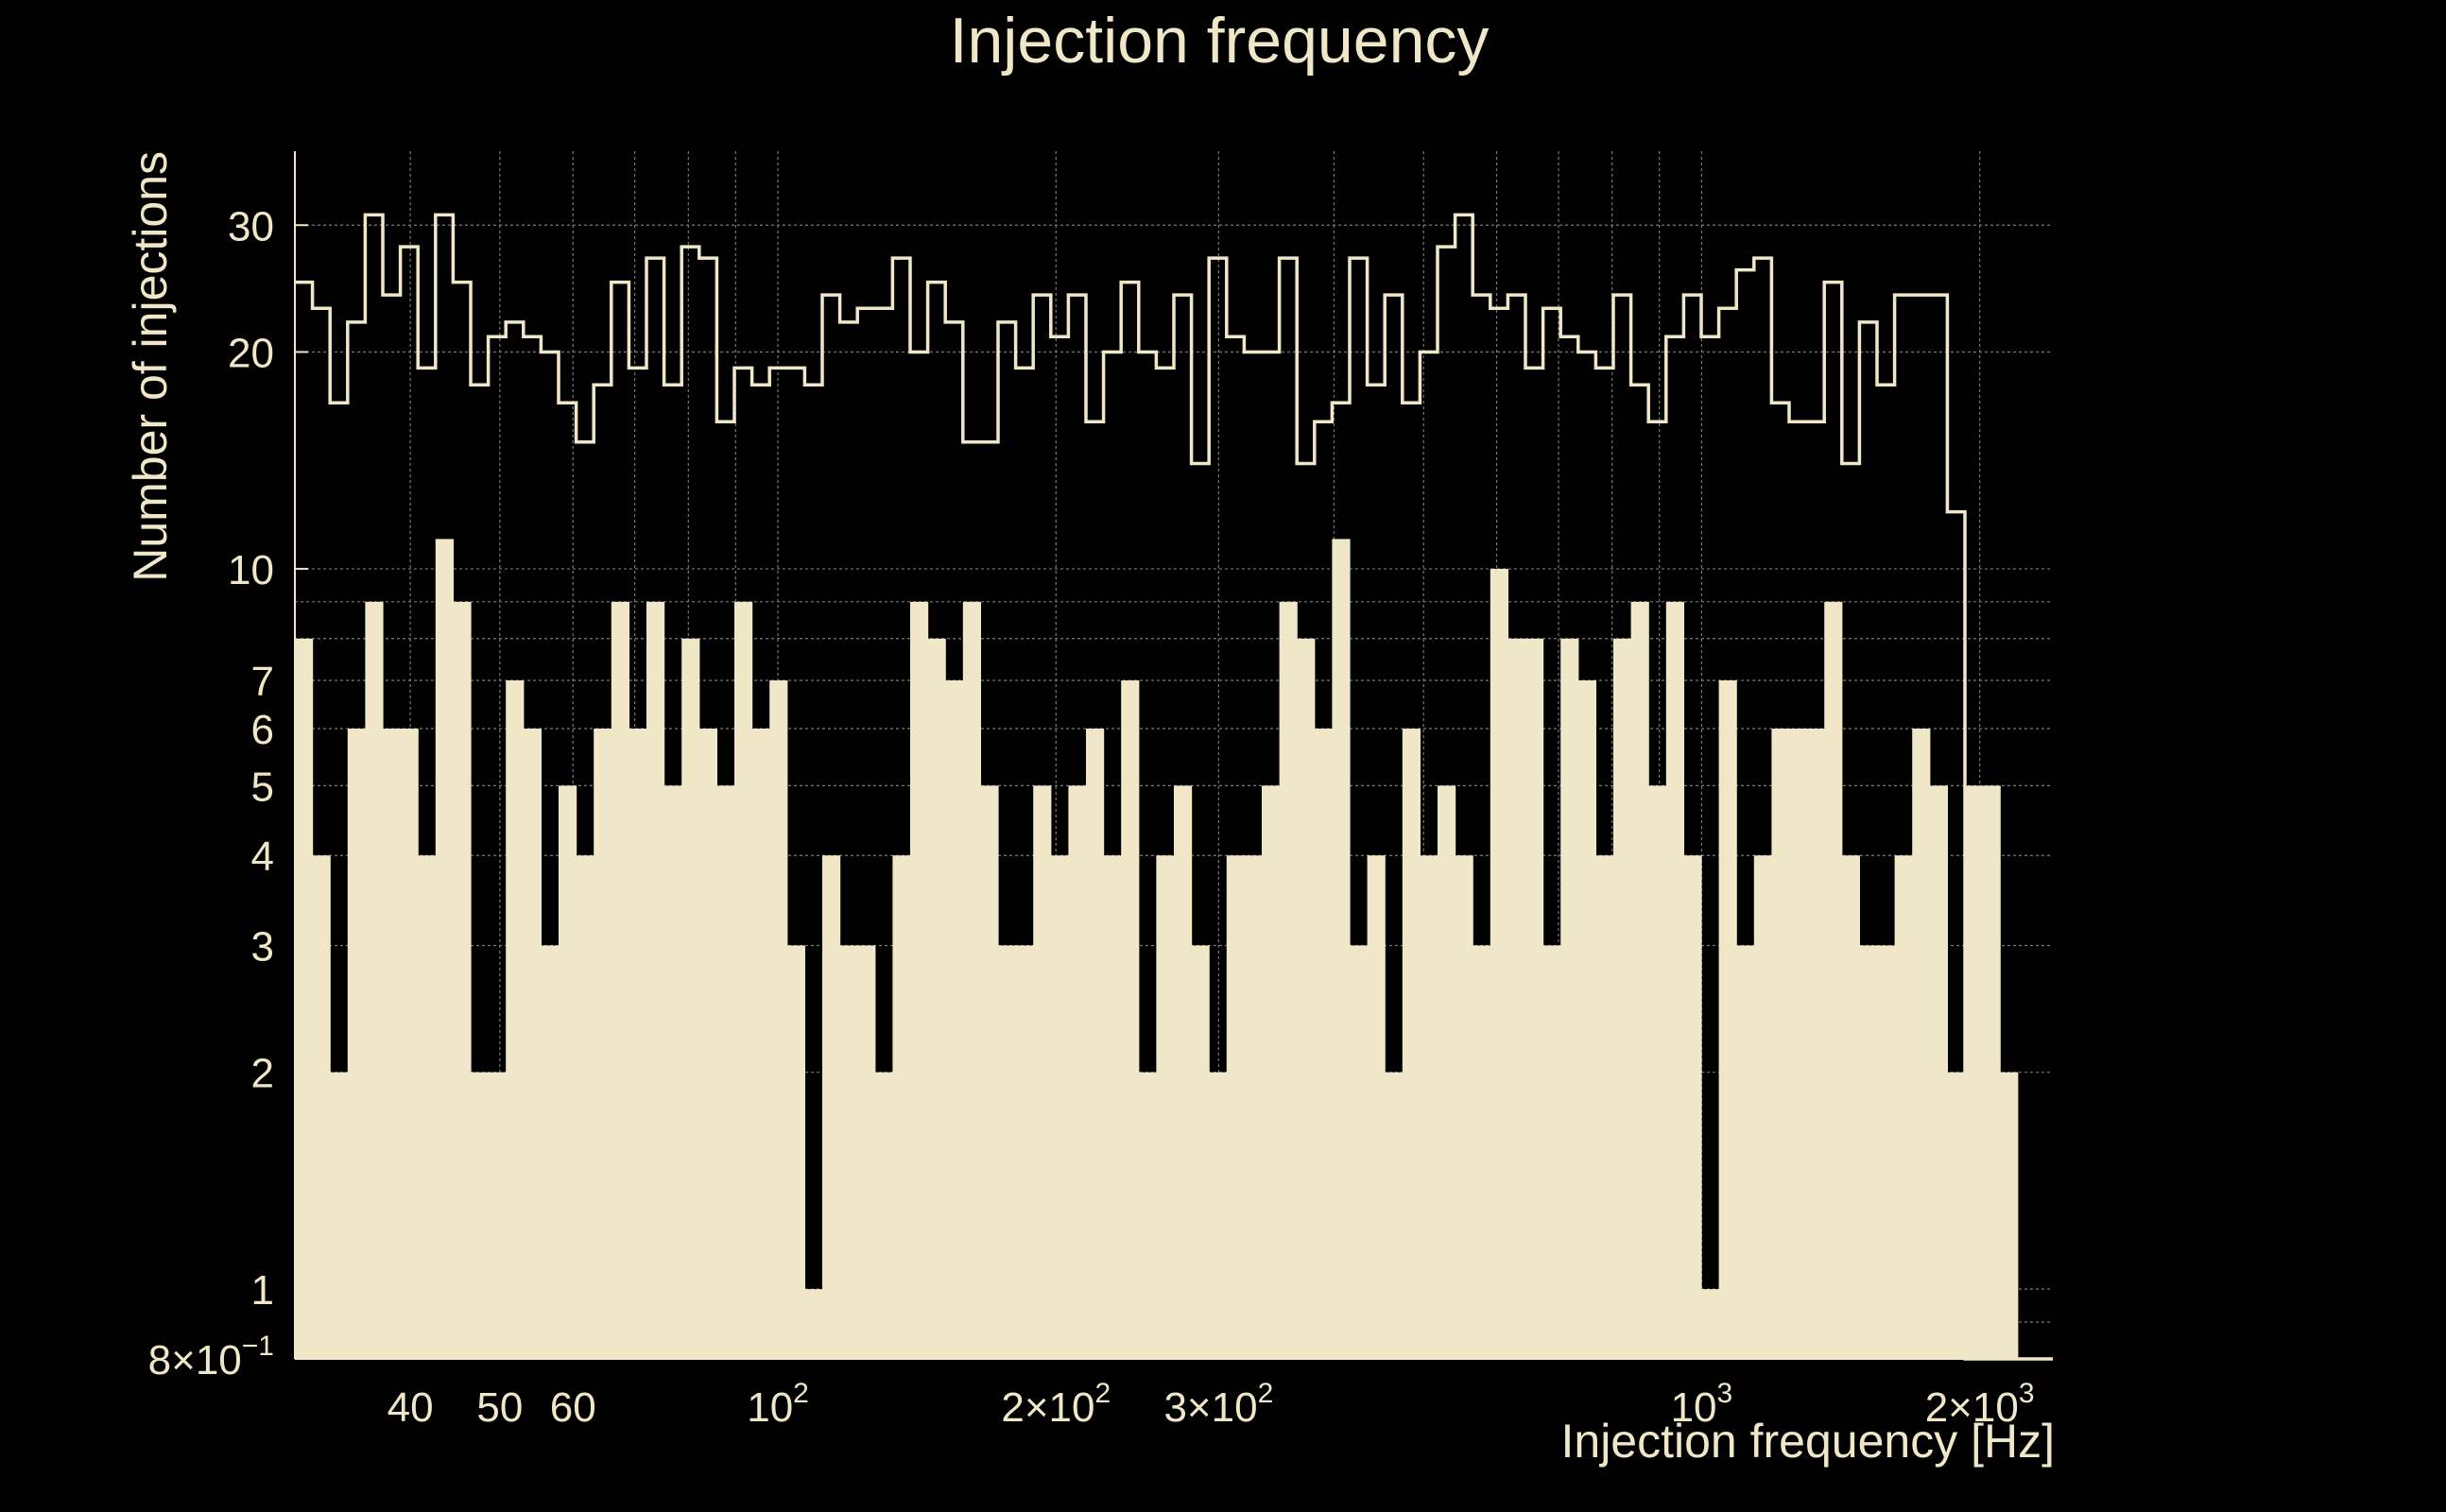  Describe the element at coordinates (262, 946) in the screenshot. I see `y-tick-label: 3` at that location.